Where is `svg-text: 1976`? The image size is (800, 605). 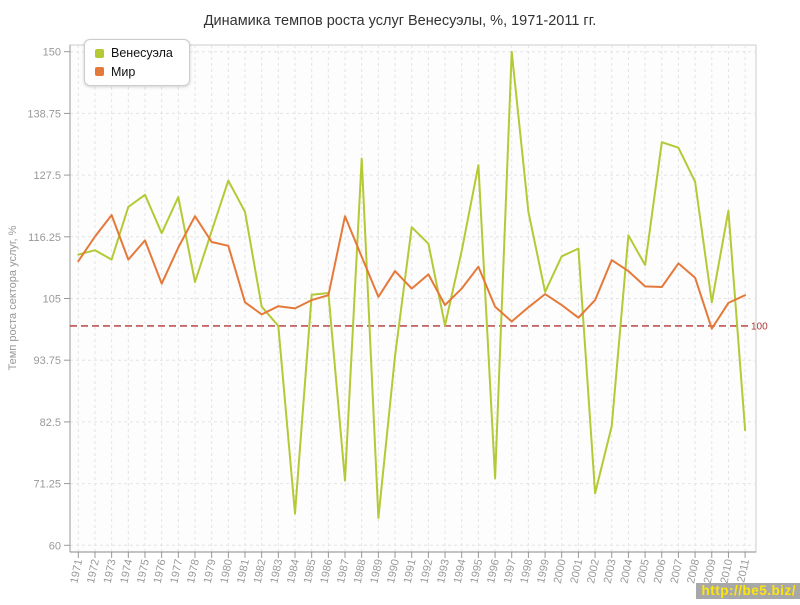
svg-text: 1976 is located at coordinates (160, 571).